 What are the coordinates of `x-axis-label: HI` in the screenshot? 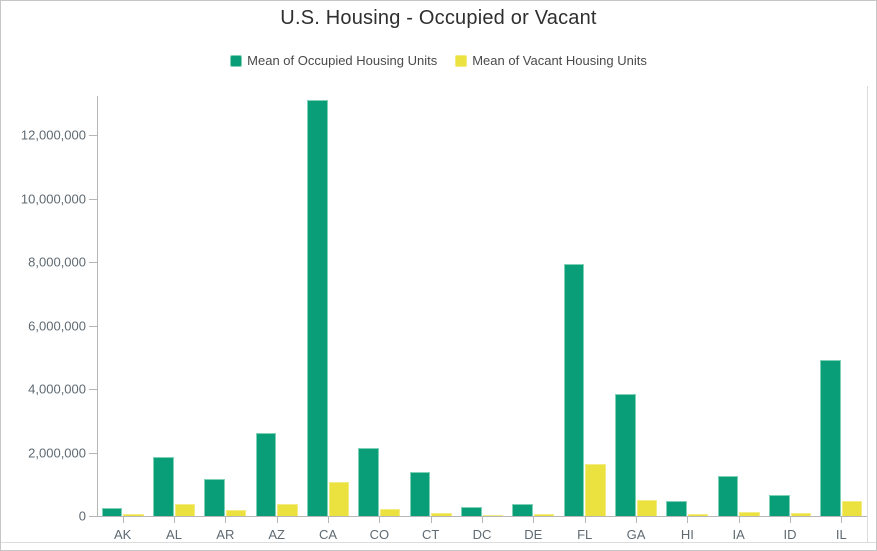 It's located at (687, 534).